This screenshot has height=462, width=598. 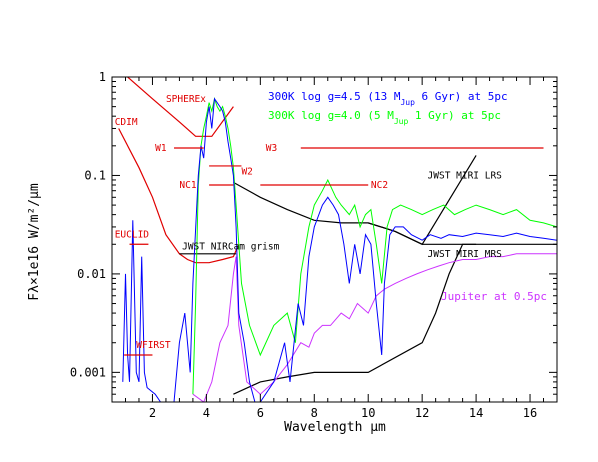 I want to click on y-tick-label: 0.01, so click(x=91, y=274).